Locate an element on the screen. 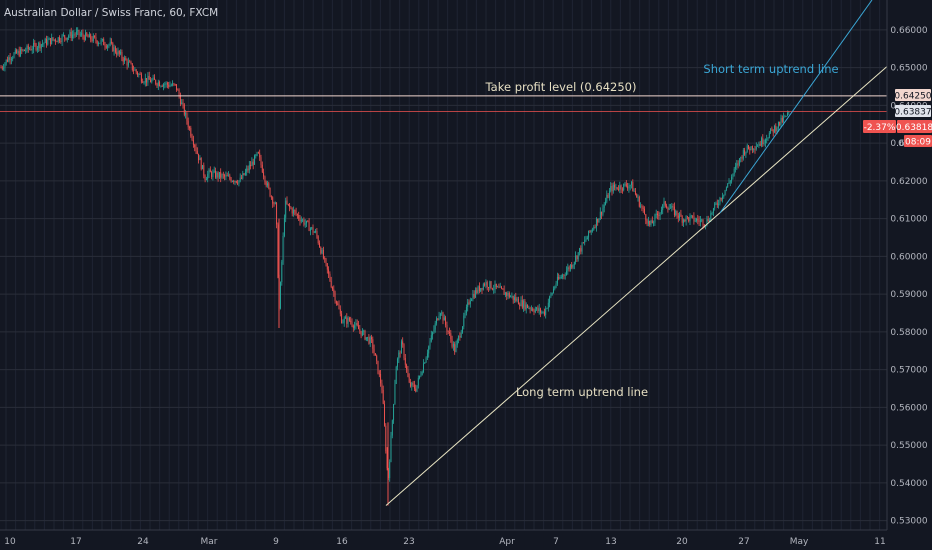  price-tick-label: 0.62000 is located at coordinates (908, 182).